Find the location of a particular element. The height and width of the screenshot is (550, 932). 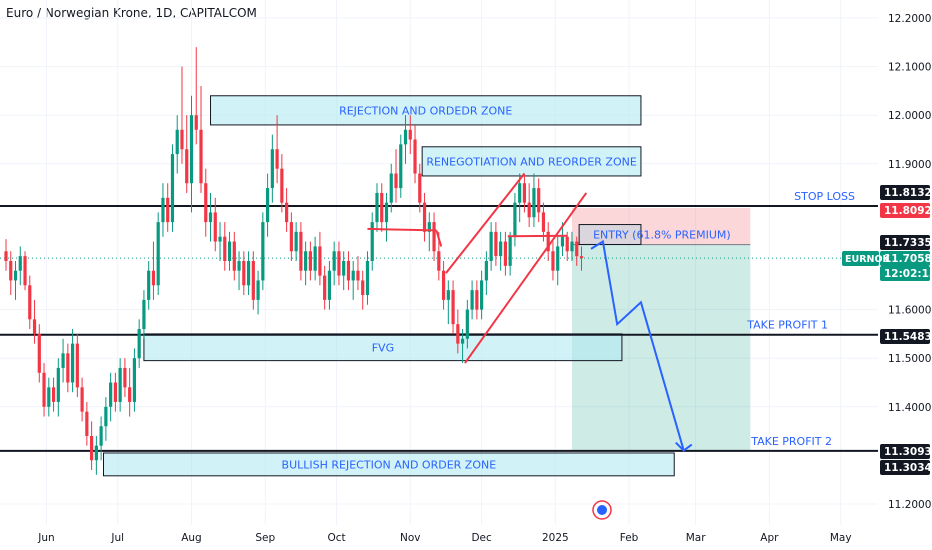

time-tick-label: Oct is located at coordinates (336, 538).